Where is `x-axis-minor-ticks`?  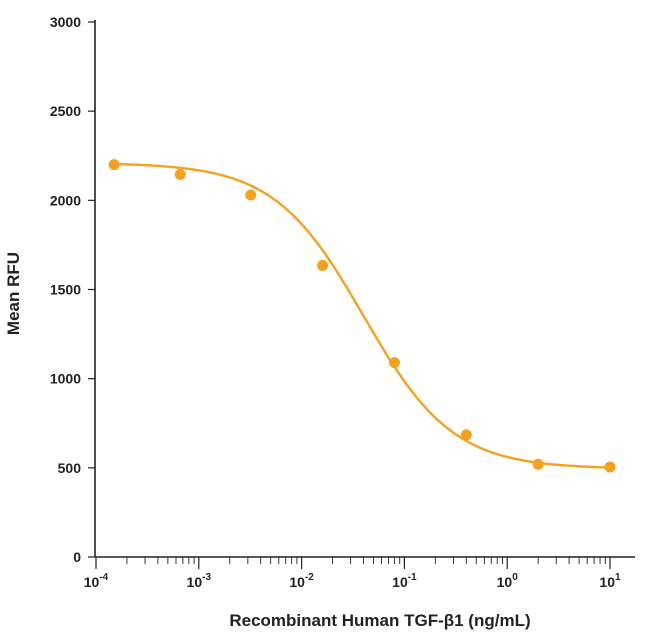 x-axis-minor-ticks is located at coordinates (366, 560).